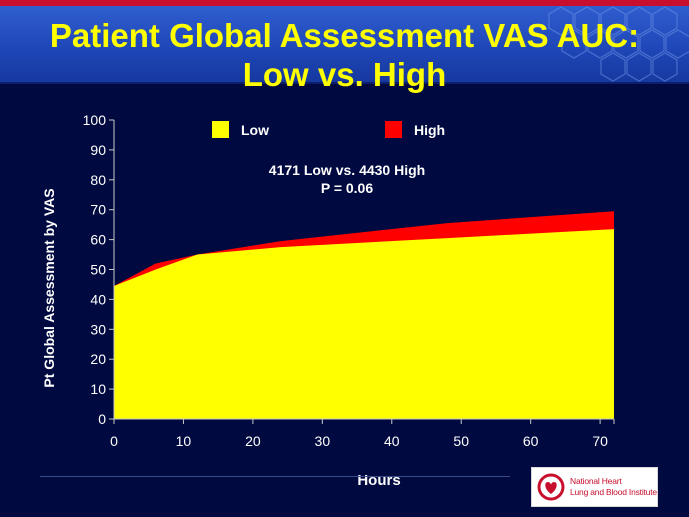  I want to click on y-tick-label: 40, so click(98, 299).